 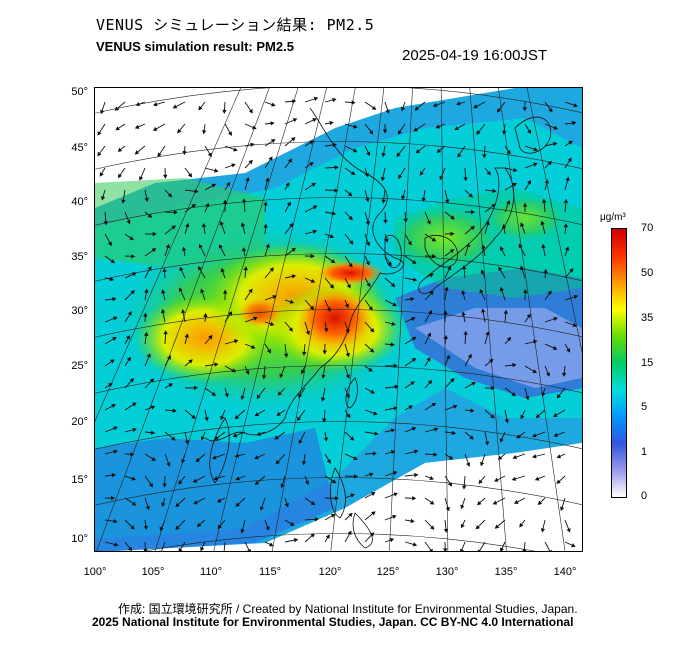 I want to click on lon-label-125: 125°, so click(x=388, y=572).